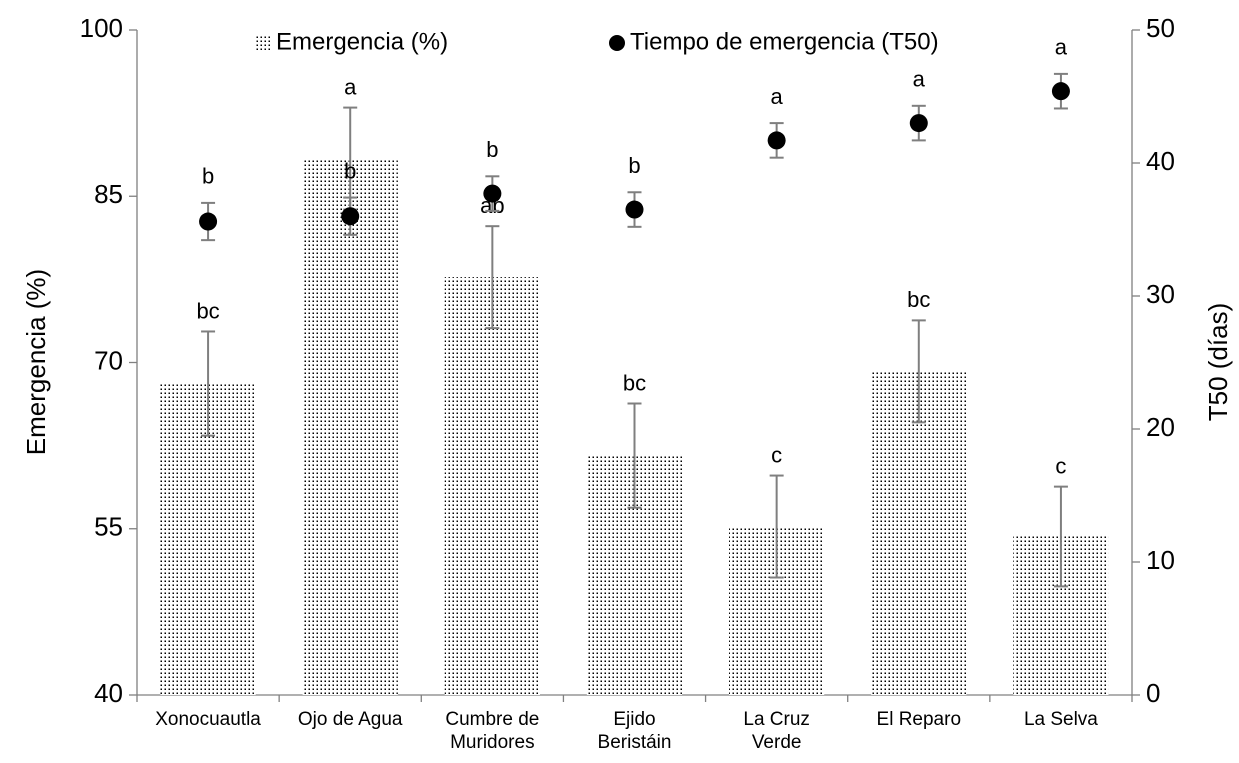 The image size is (1239, 763). I want to click on y2-tick-label: 0, so click(1153, 693).